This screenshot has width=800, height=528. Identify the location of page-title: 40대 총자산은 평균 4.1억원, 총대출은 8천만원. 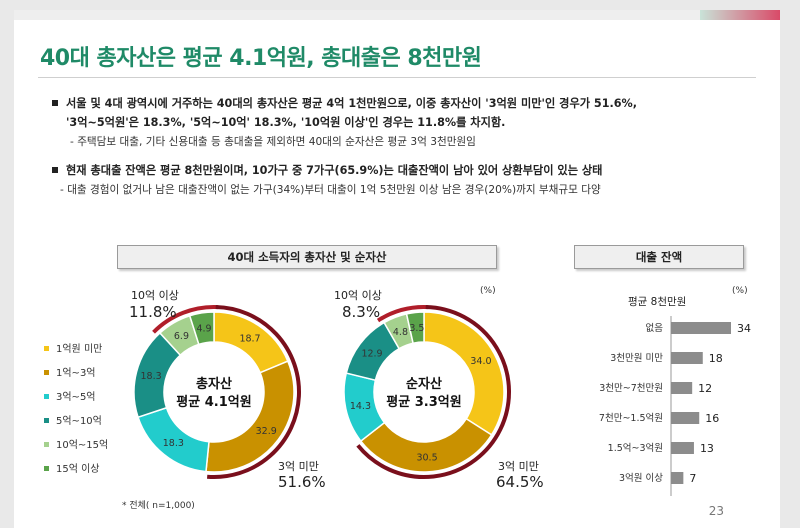
(261, 58).